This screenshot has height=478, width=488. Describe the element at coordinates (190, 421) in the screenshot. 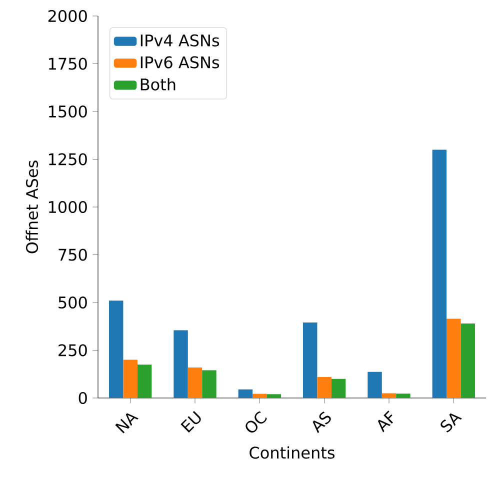

I see `x-tick-label: EU` at that location.